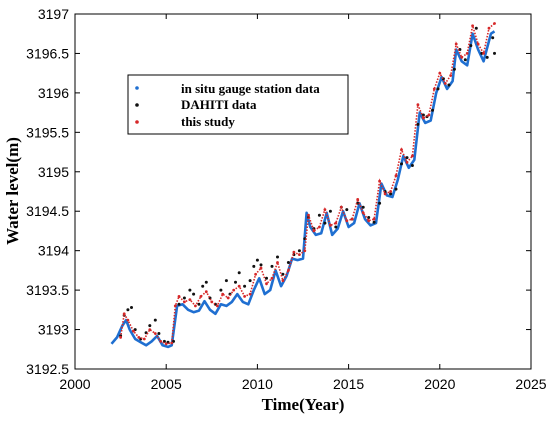  I want to click on y-tick-label: 3194, so click(53, 251).